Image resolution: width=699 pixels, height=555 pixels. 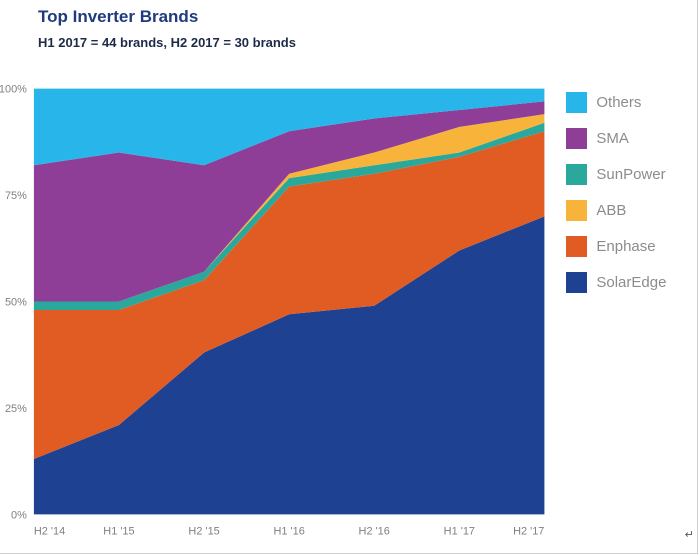 What do you see at coordinates (19, 515) in the screenshot?
I see `y-axis-tick-label: 0%` at bounding box center [19, 515].